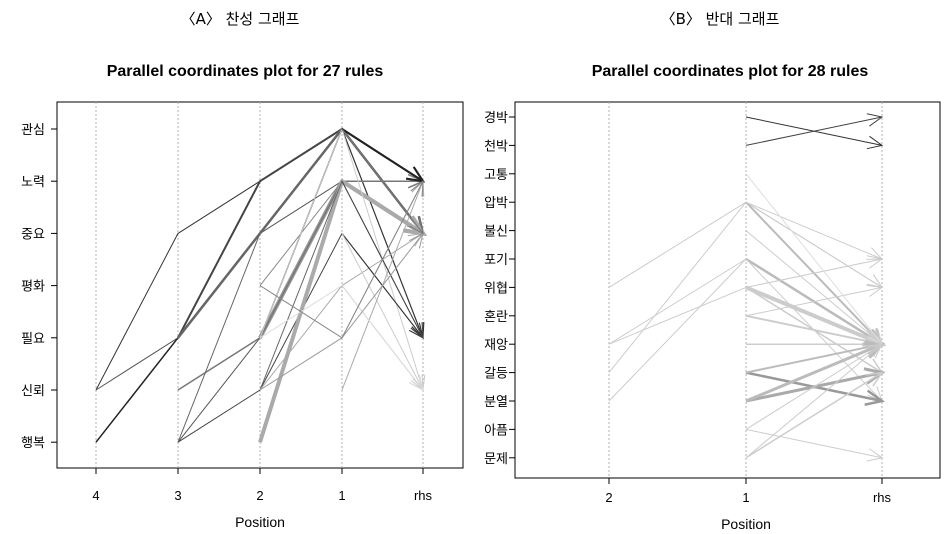 This screenshot has height=534, width=950. I want to click on y-tick-label-b-5: 포기, so click(496, 260).